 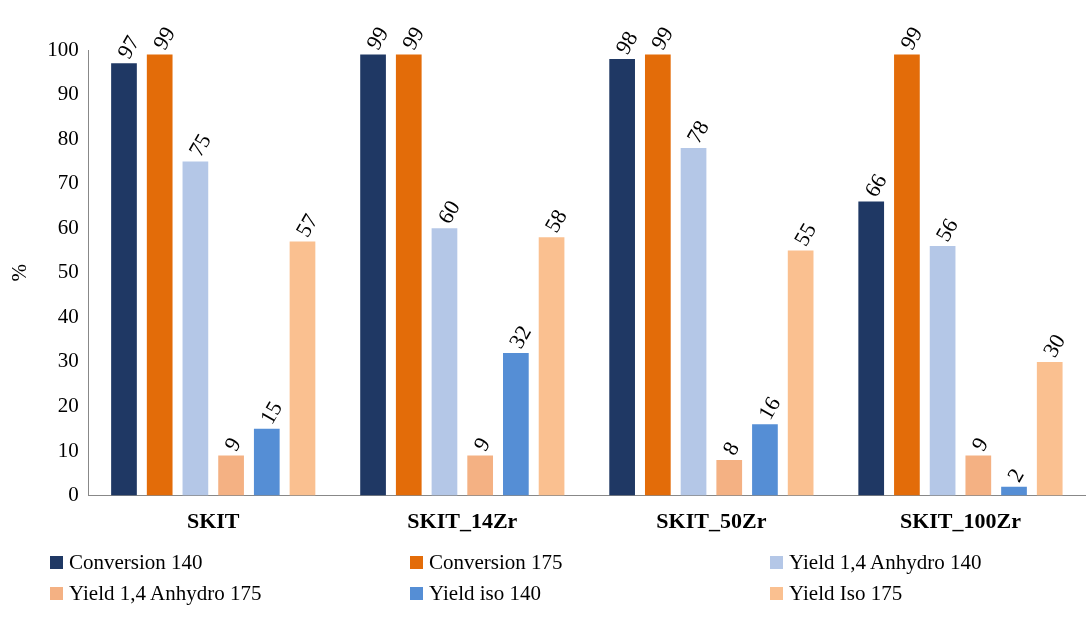 What do you see at coordinates (626, 42) in the screenshot?
I see `data-label: 98` at bounding box center [626, 42].